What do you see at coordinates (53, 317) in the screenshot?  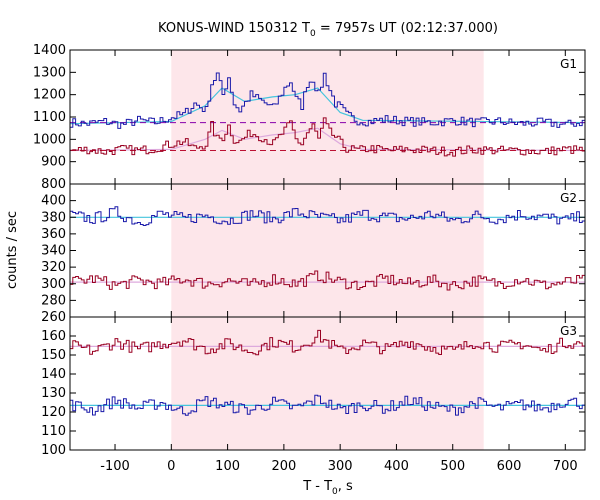 I see `y-tick-label: 260` at bounding box center [53, 317].